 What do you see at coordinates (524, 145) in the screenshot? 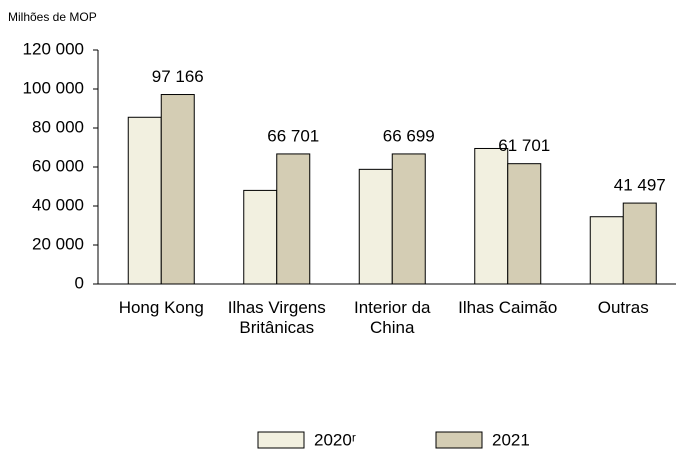
I see `data-label: 61 701` at bounding box center [524, 145].